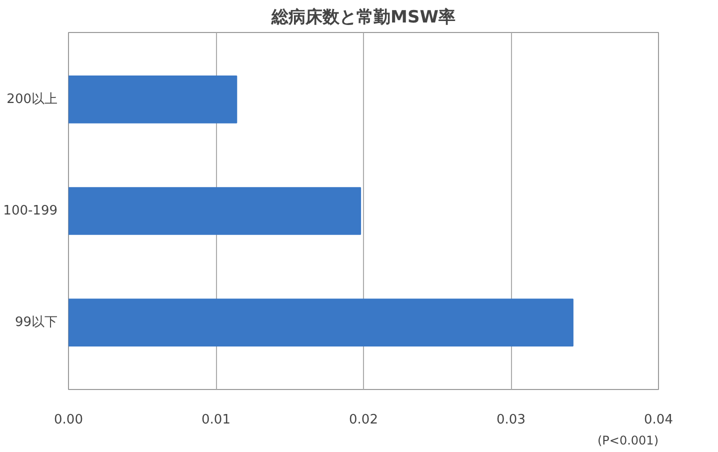 This screenshot has width=718, height=452. I want to click on x-tick-label: 0.03, so click(511, 420).